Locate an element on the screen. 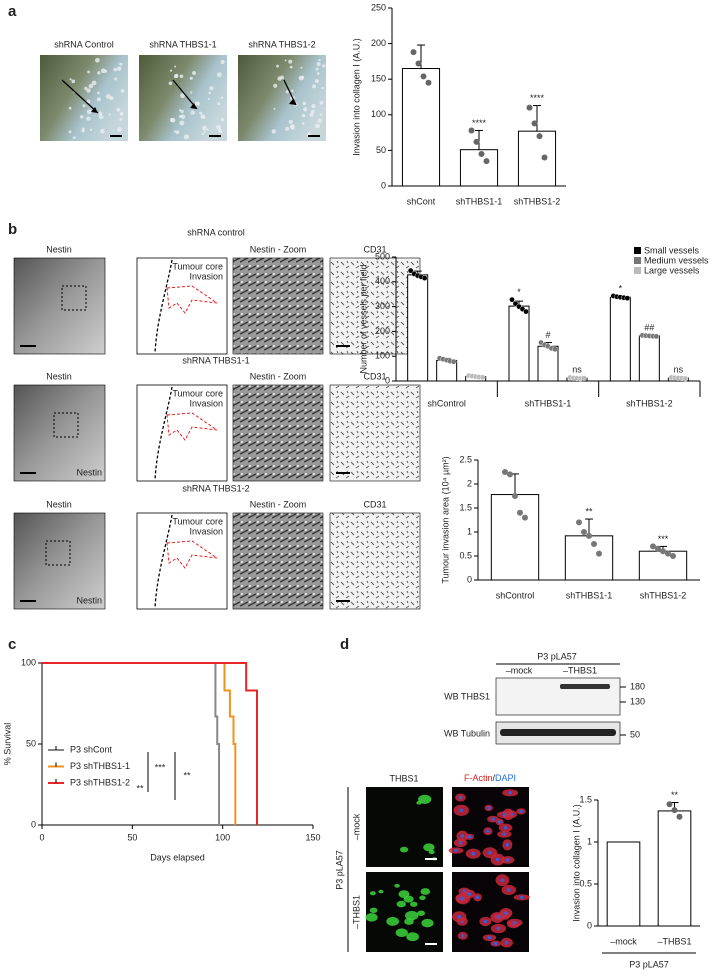 Image resolution: width=710 pixels, height=977 pixels. x-tick-label: 100 is located at coordinates (222, 837).